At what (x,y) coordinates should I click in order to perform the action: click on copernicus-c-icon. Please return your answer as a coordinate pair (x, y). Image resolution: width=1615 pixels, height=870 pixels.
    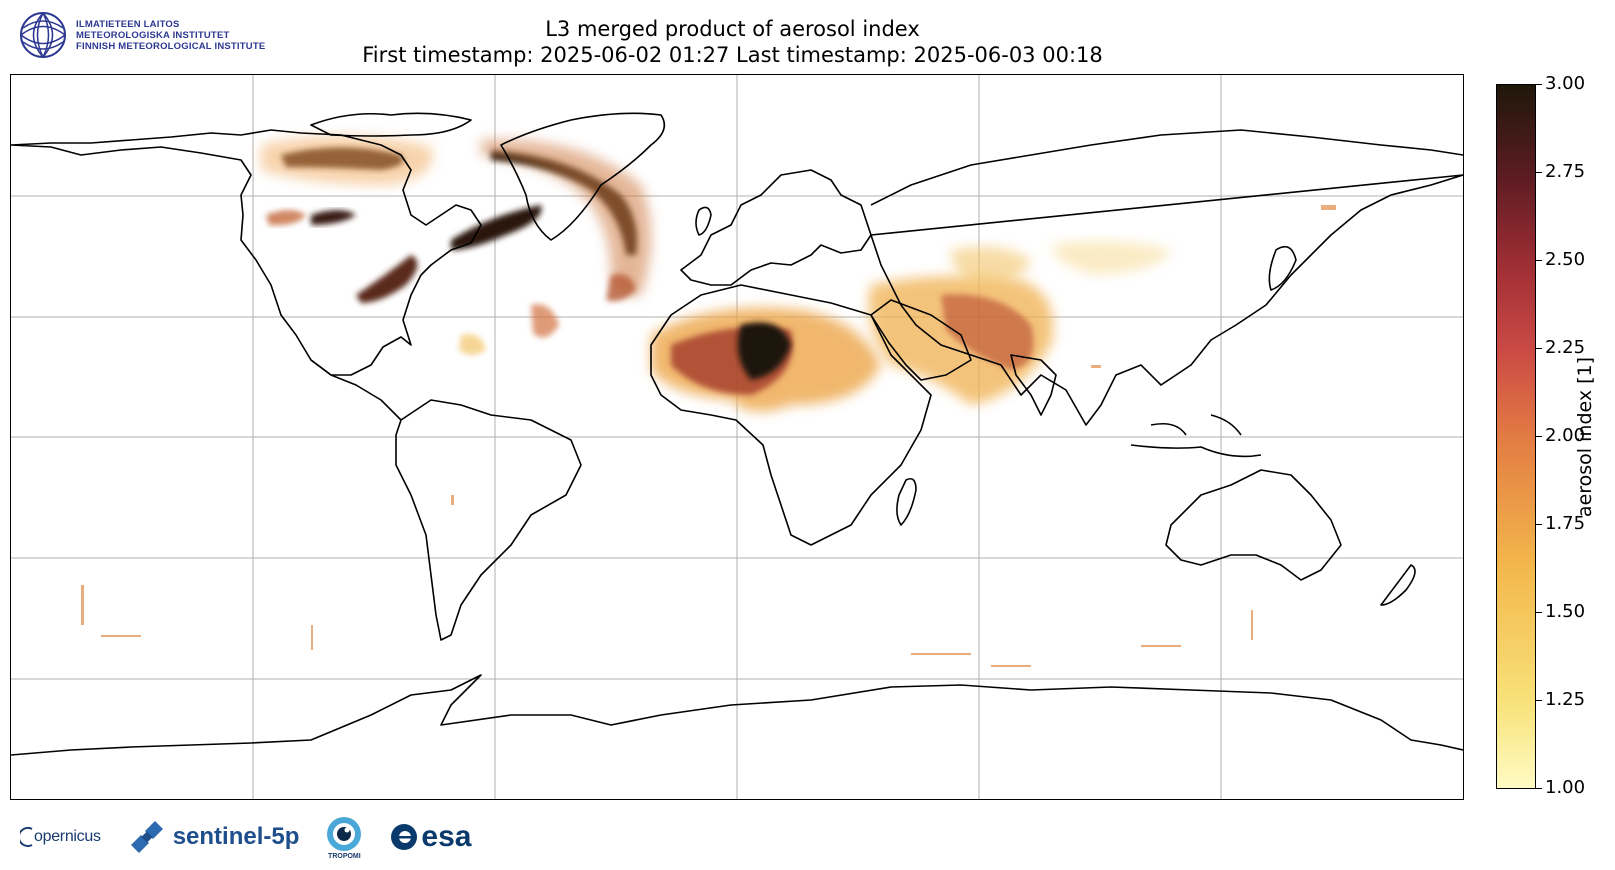
    Looking at the image, I should click on (26, 837).